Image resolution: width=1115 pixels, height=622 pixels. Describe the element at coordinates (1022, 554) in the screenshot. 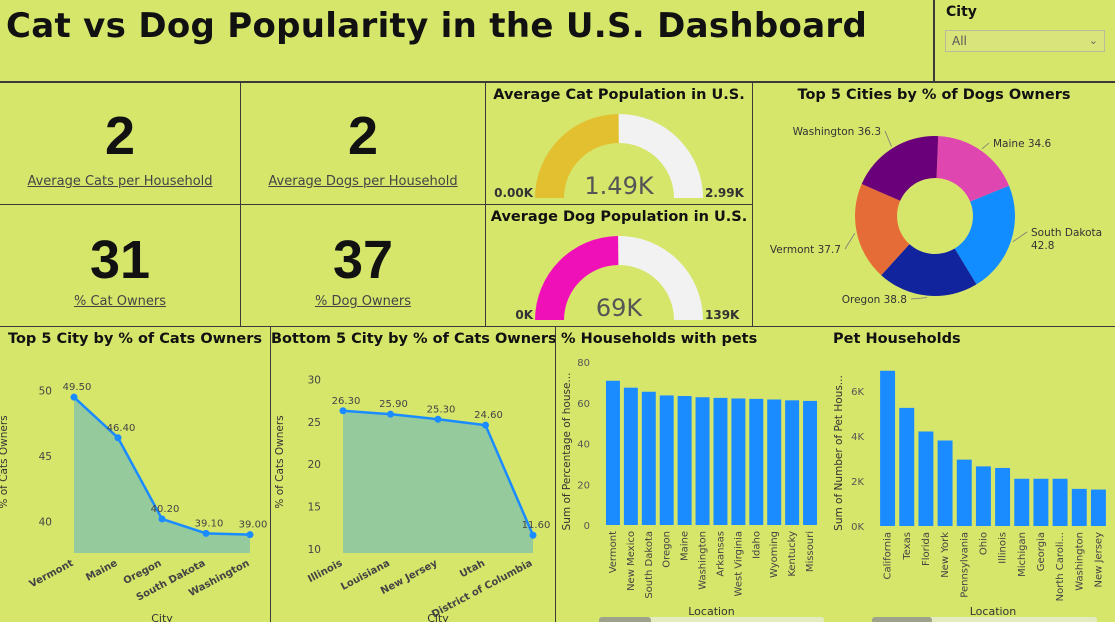

I see `x-tick-label: Michigan` at that location.